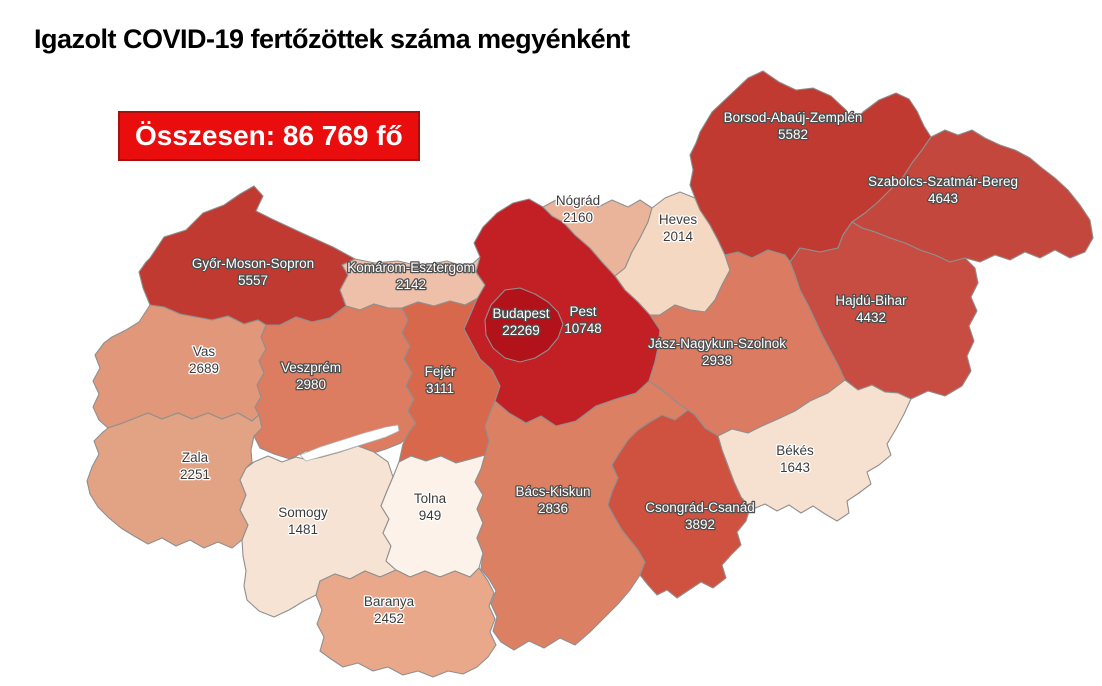  I want to click on county-value-borsod-abauj-zemplen: 5582, so click(793, 134).